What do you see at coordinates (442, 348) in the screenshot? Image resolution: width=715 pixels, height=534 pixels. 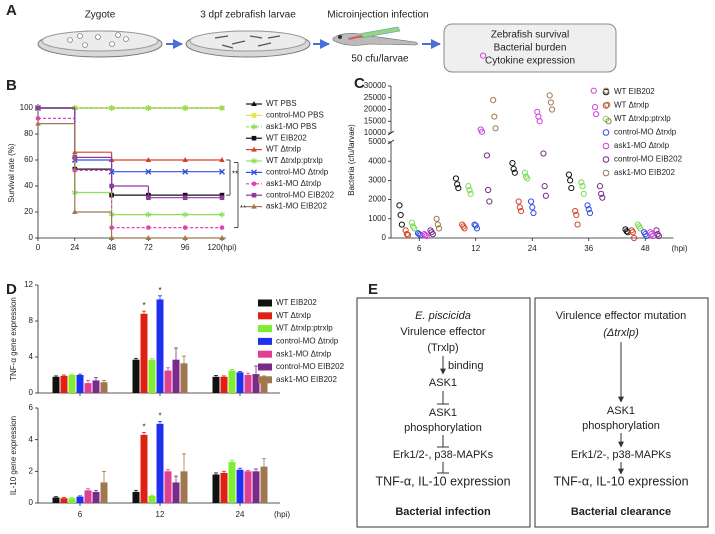 I see `effector-name: (Trxlp)` at bounding box center [442, 348].